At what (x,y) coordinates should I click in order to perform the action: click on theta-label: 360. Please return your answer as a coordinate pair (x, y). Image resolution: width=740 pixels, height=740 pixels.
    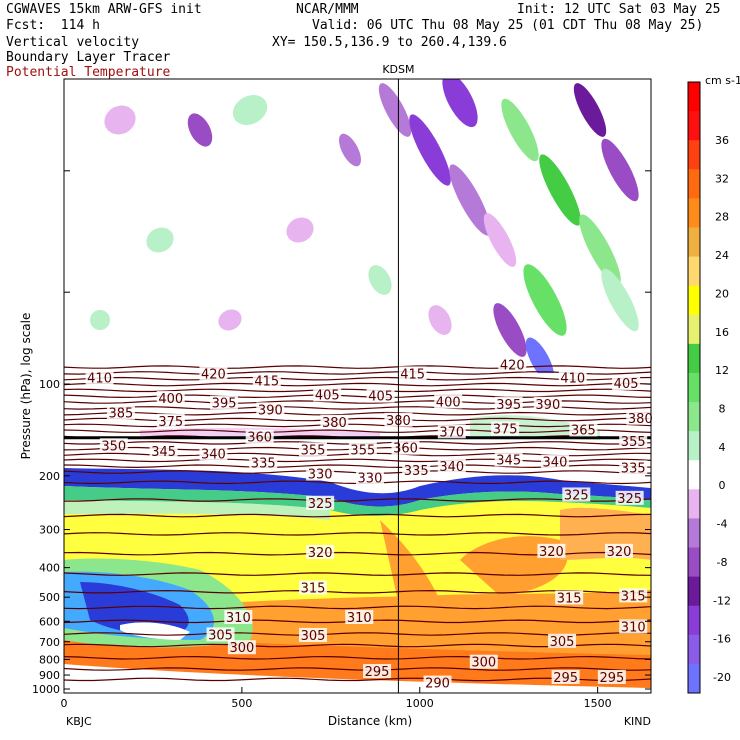
    Looking at the image, I should click on (405, 449).